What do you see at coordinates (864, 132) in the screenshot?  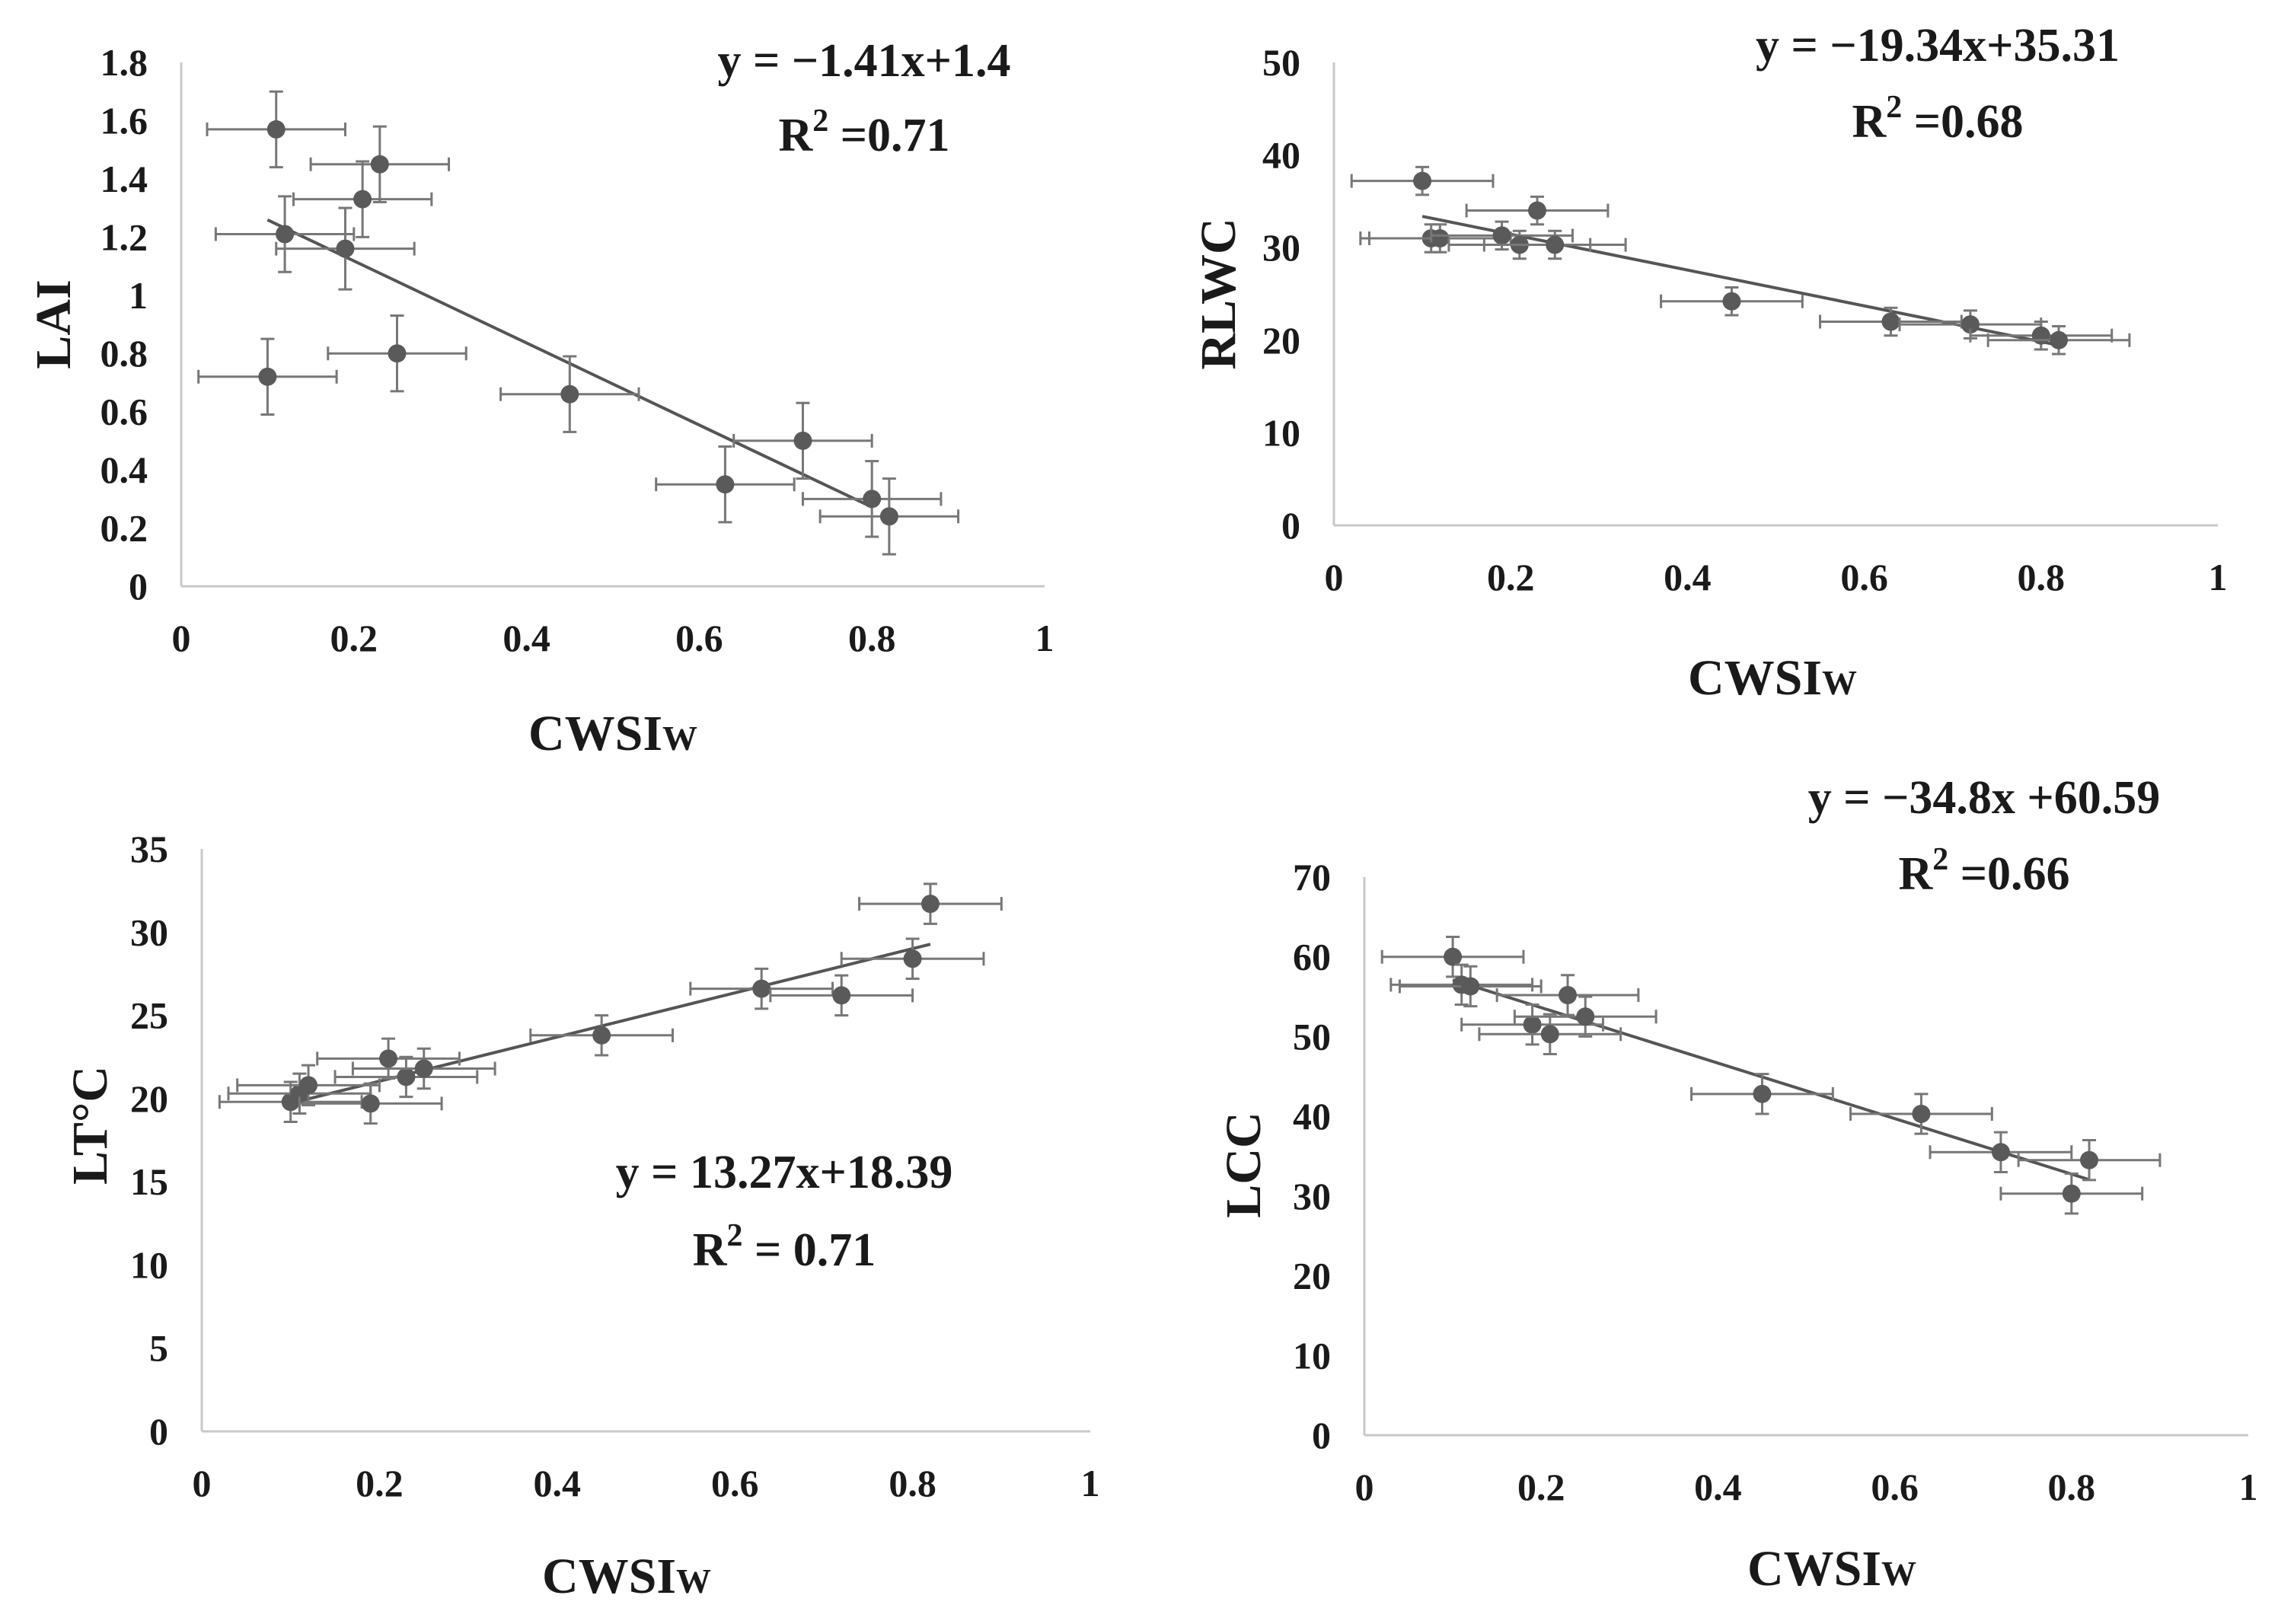 I see `r-squared-label: R2 =0.71` at bounding box center [864, 132].